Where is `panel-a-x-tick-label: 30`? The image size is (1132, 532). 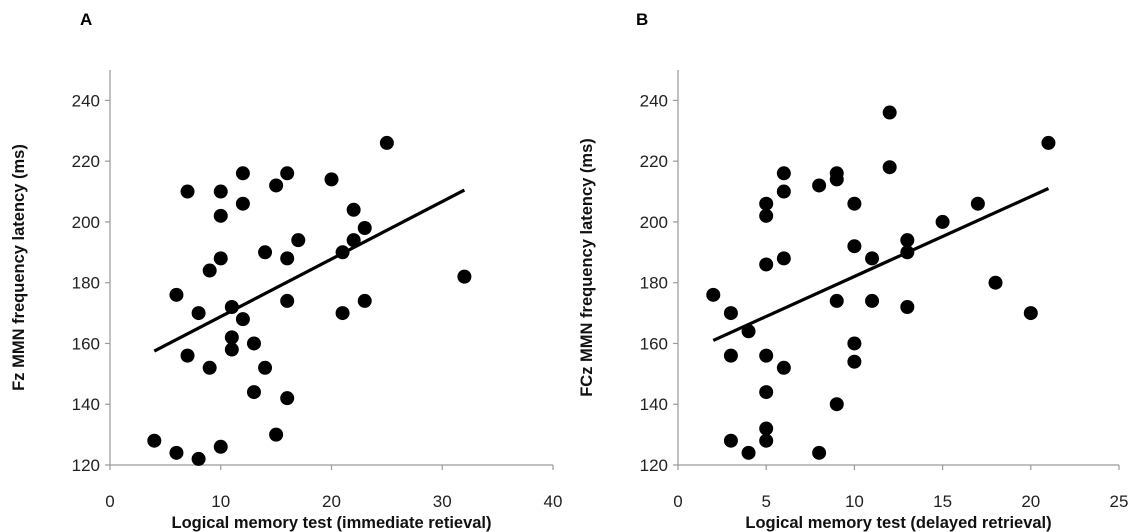
panel-a-x-tick-label: 30 is located at coordinates (442, 501).